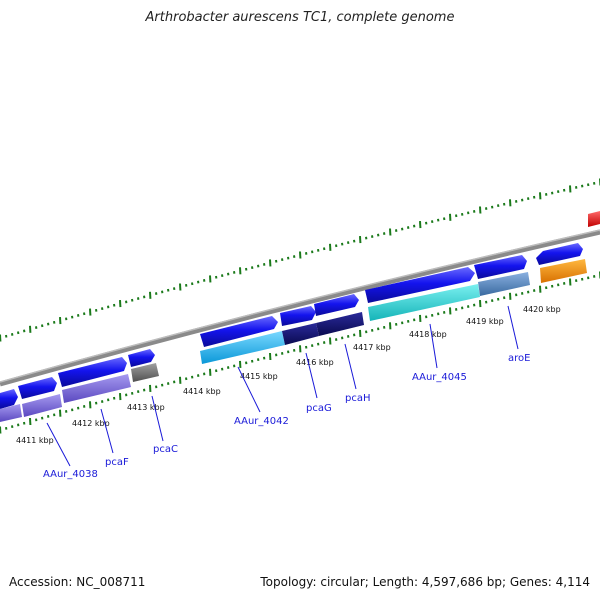 Image resolution: width=600 pixels, height=600 pixels. I want to click on kbp-label: 4419 kbp, so click(485, 321).